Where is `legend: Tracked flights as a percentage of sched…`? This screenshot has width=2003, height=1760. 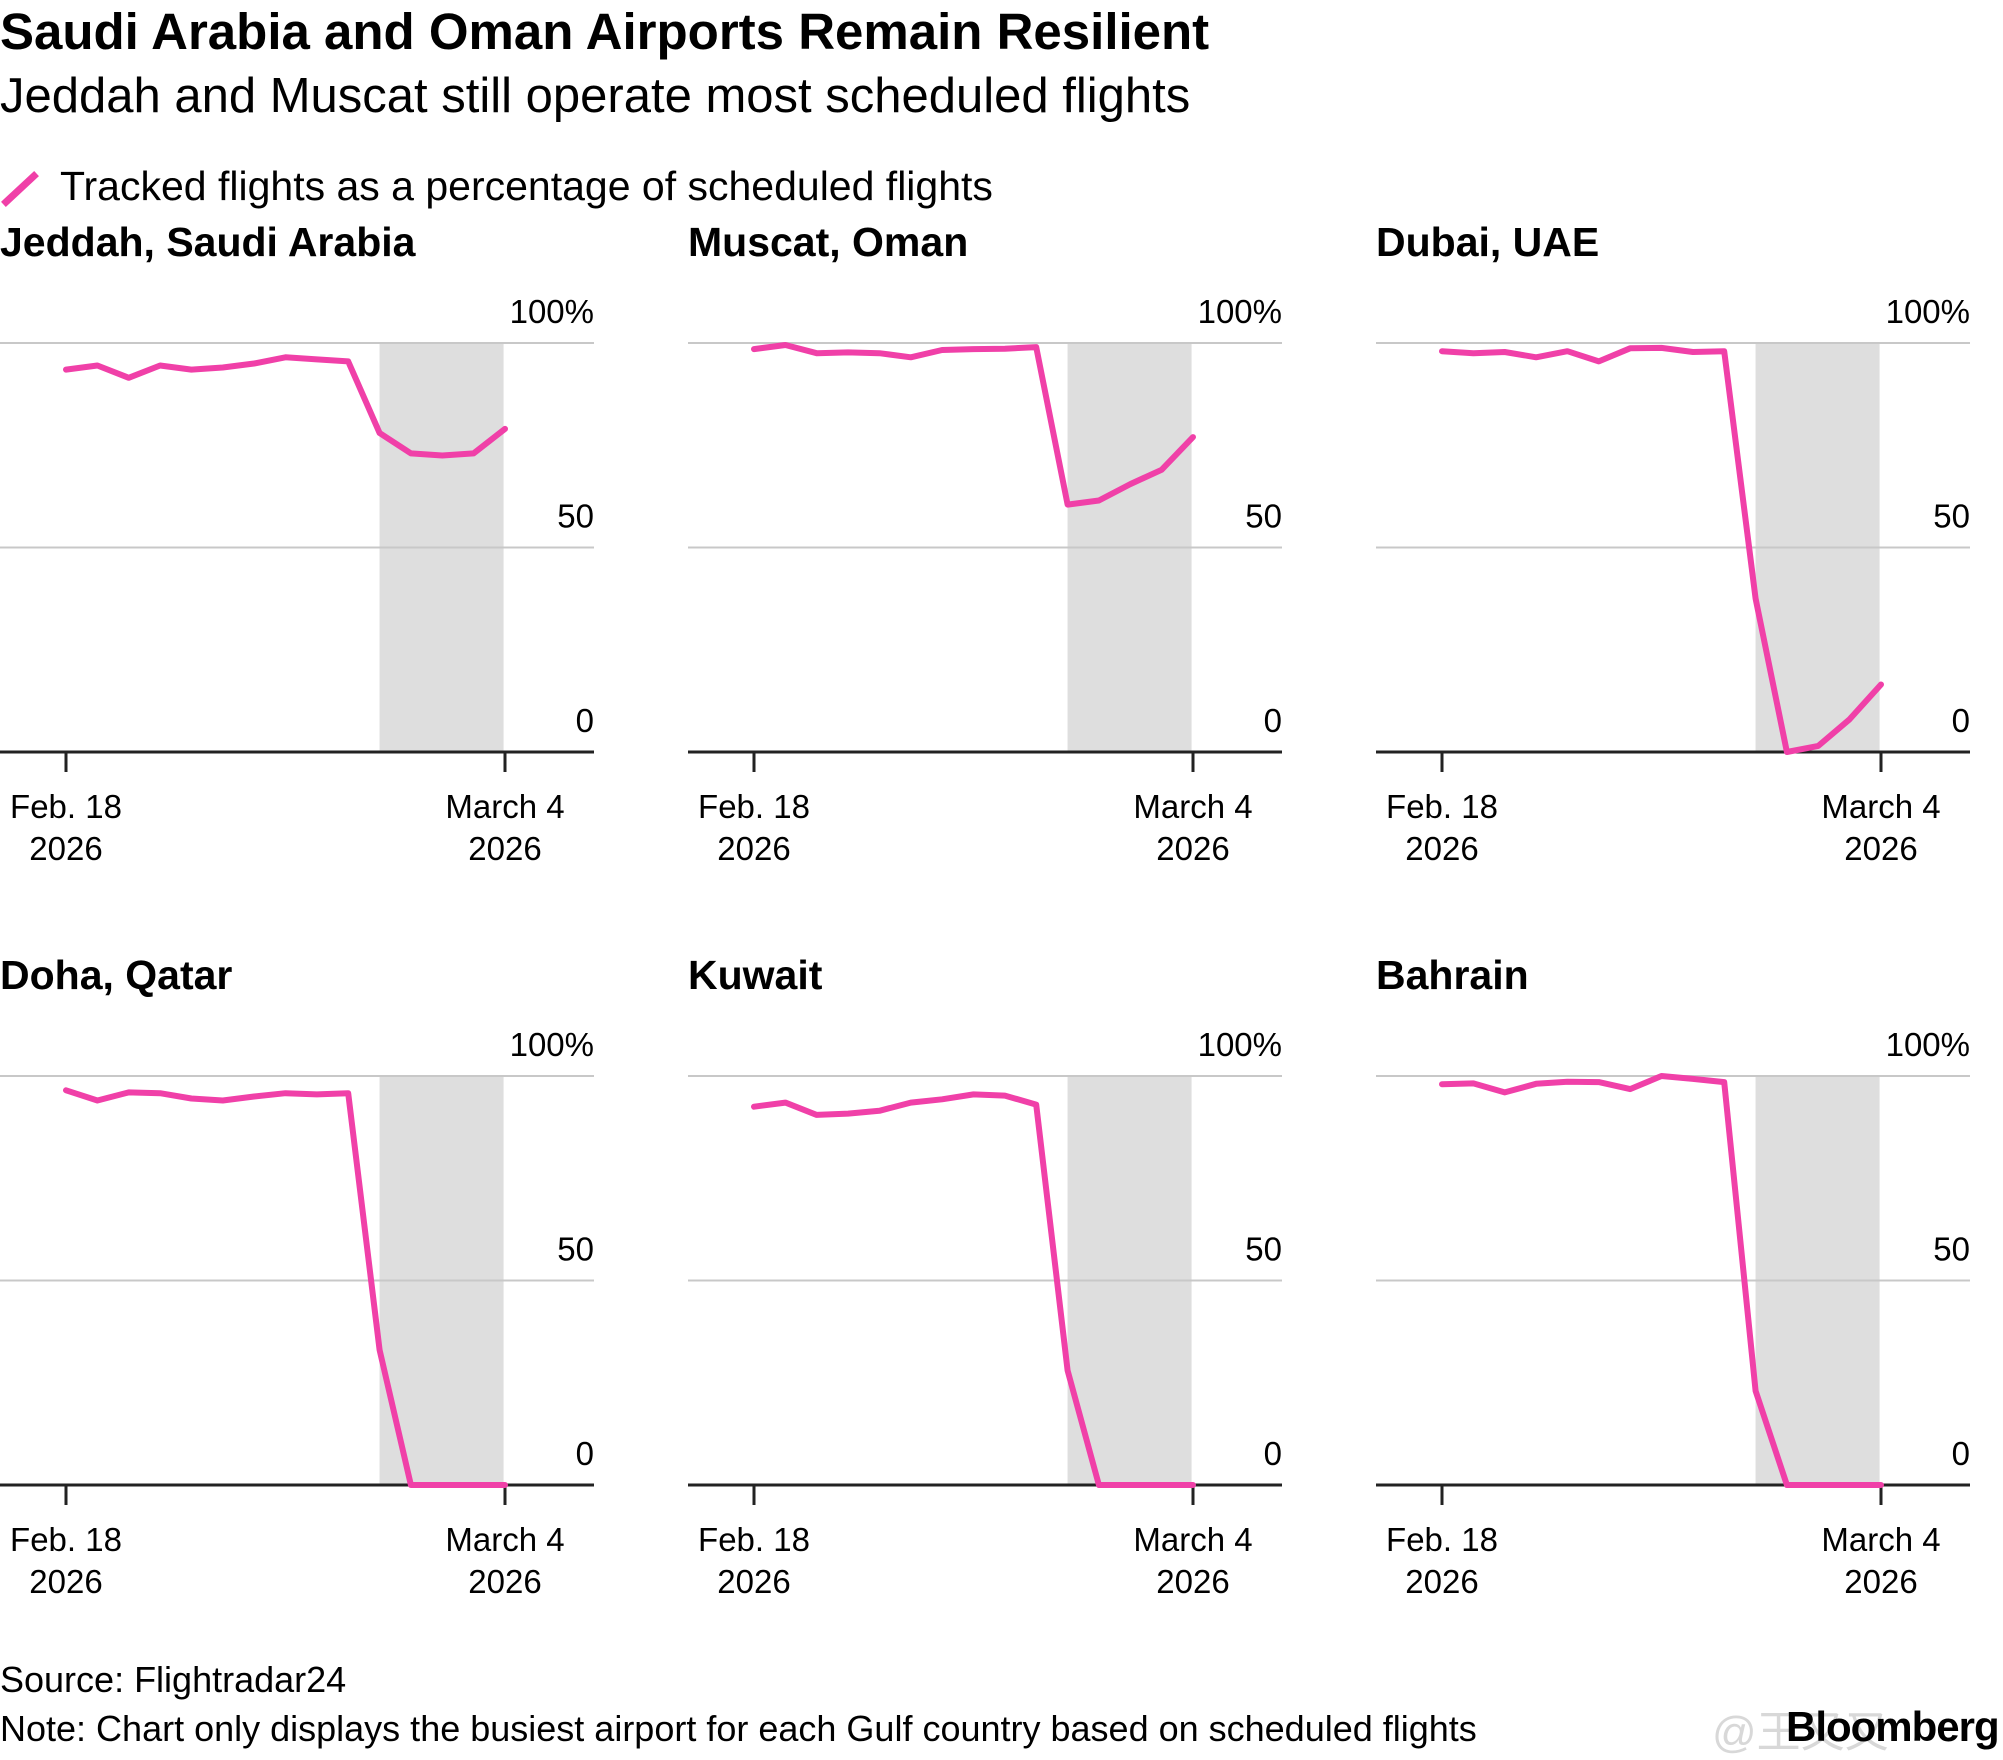 legend: Tracked flights as a percentage of sched… is located at coordinates (496, 186).